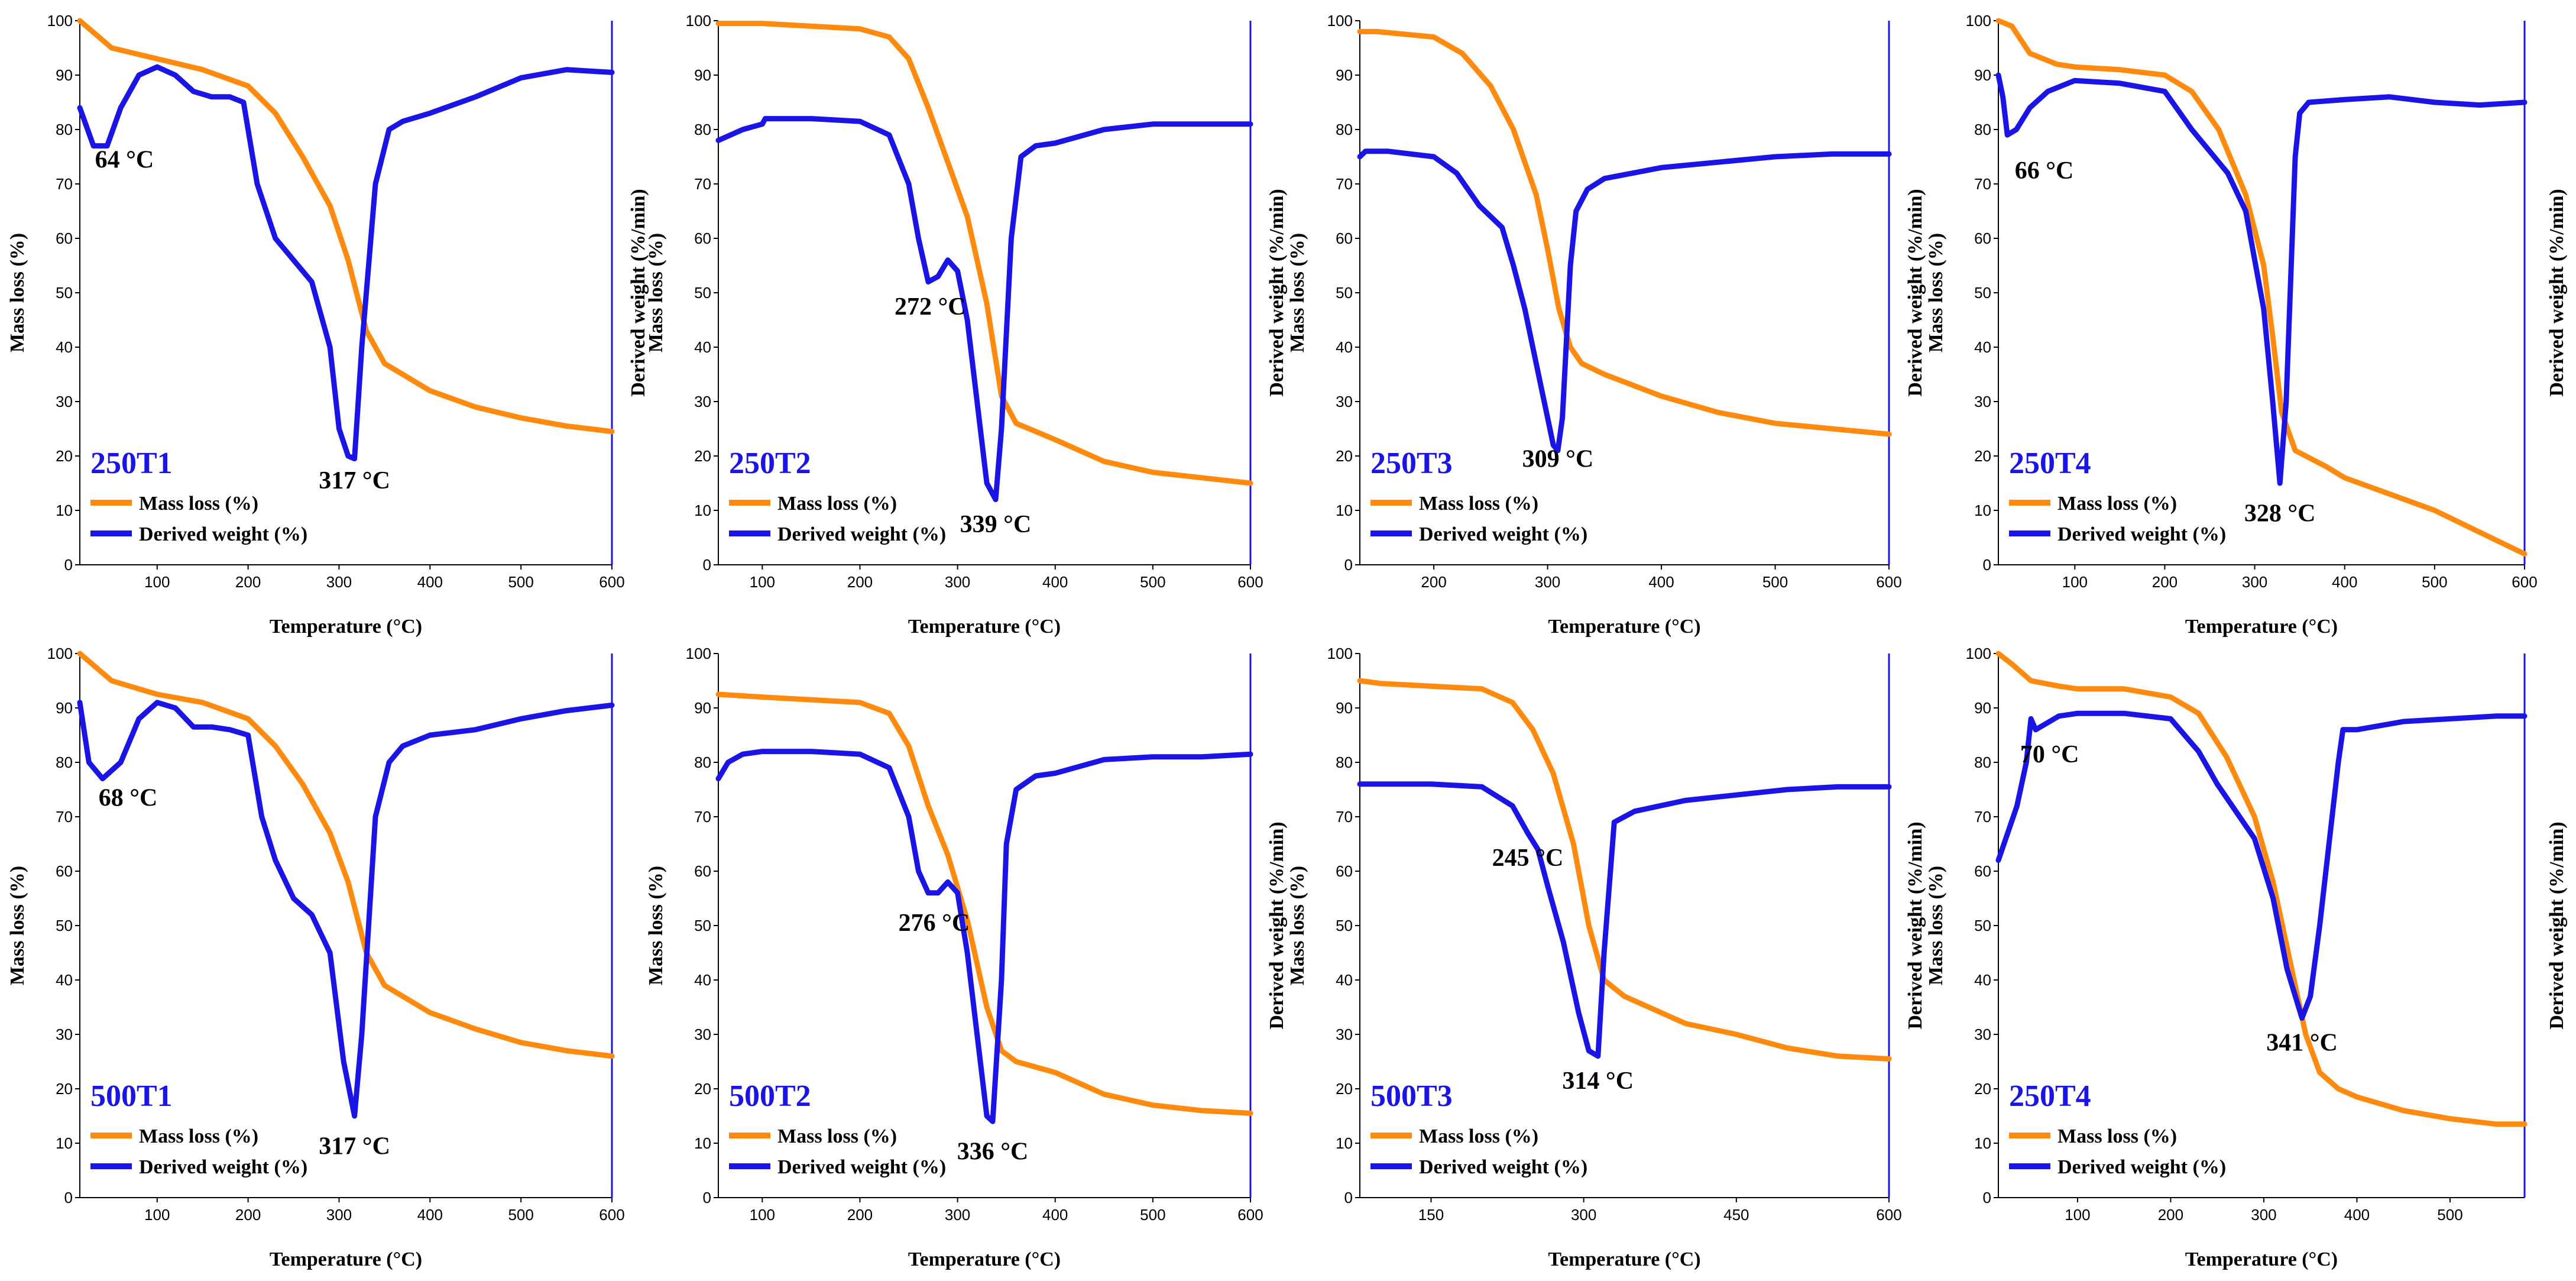 Image resolution: width=2576 pixels, height=1281 pixels. I want to click on mass-loss-line, so click(2261, 288).